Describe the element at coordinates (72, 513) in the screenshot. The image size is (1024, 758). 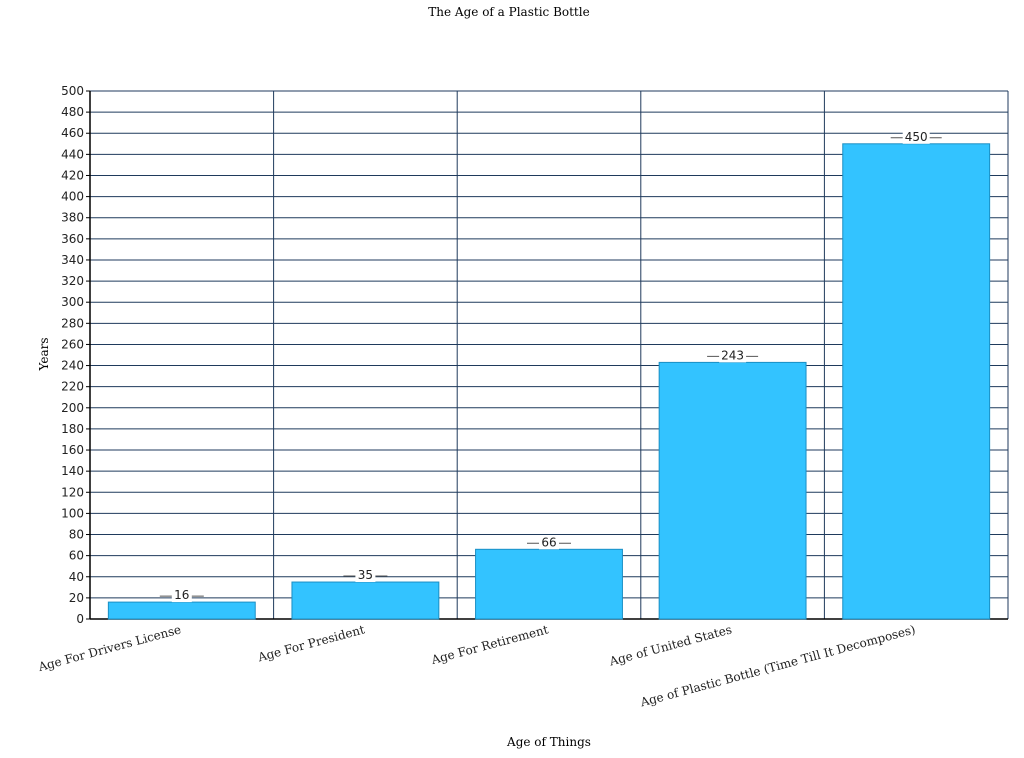
I see `y-tick-label: 100` at that location.